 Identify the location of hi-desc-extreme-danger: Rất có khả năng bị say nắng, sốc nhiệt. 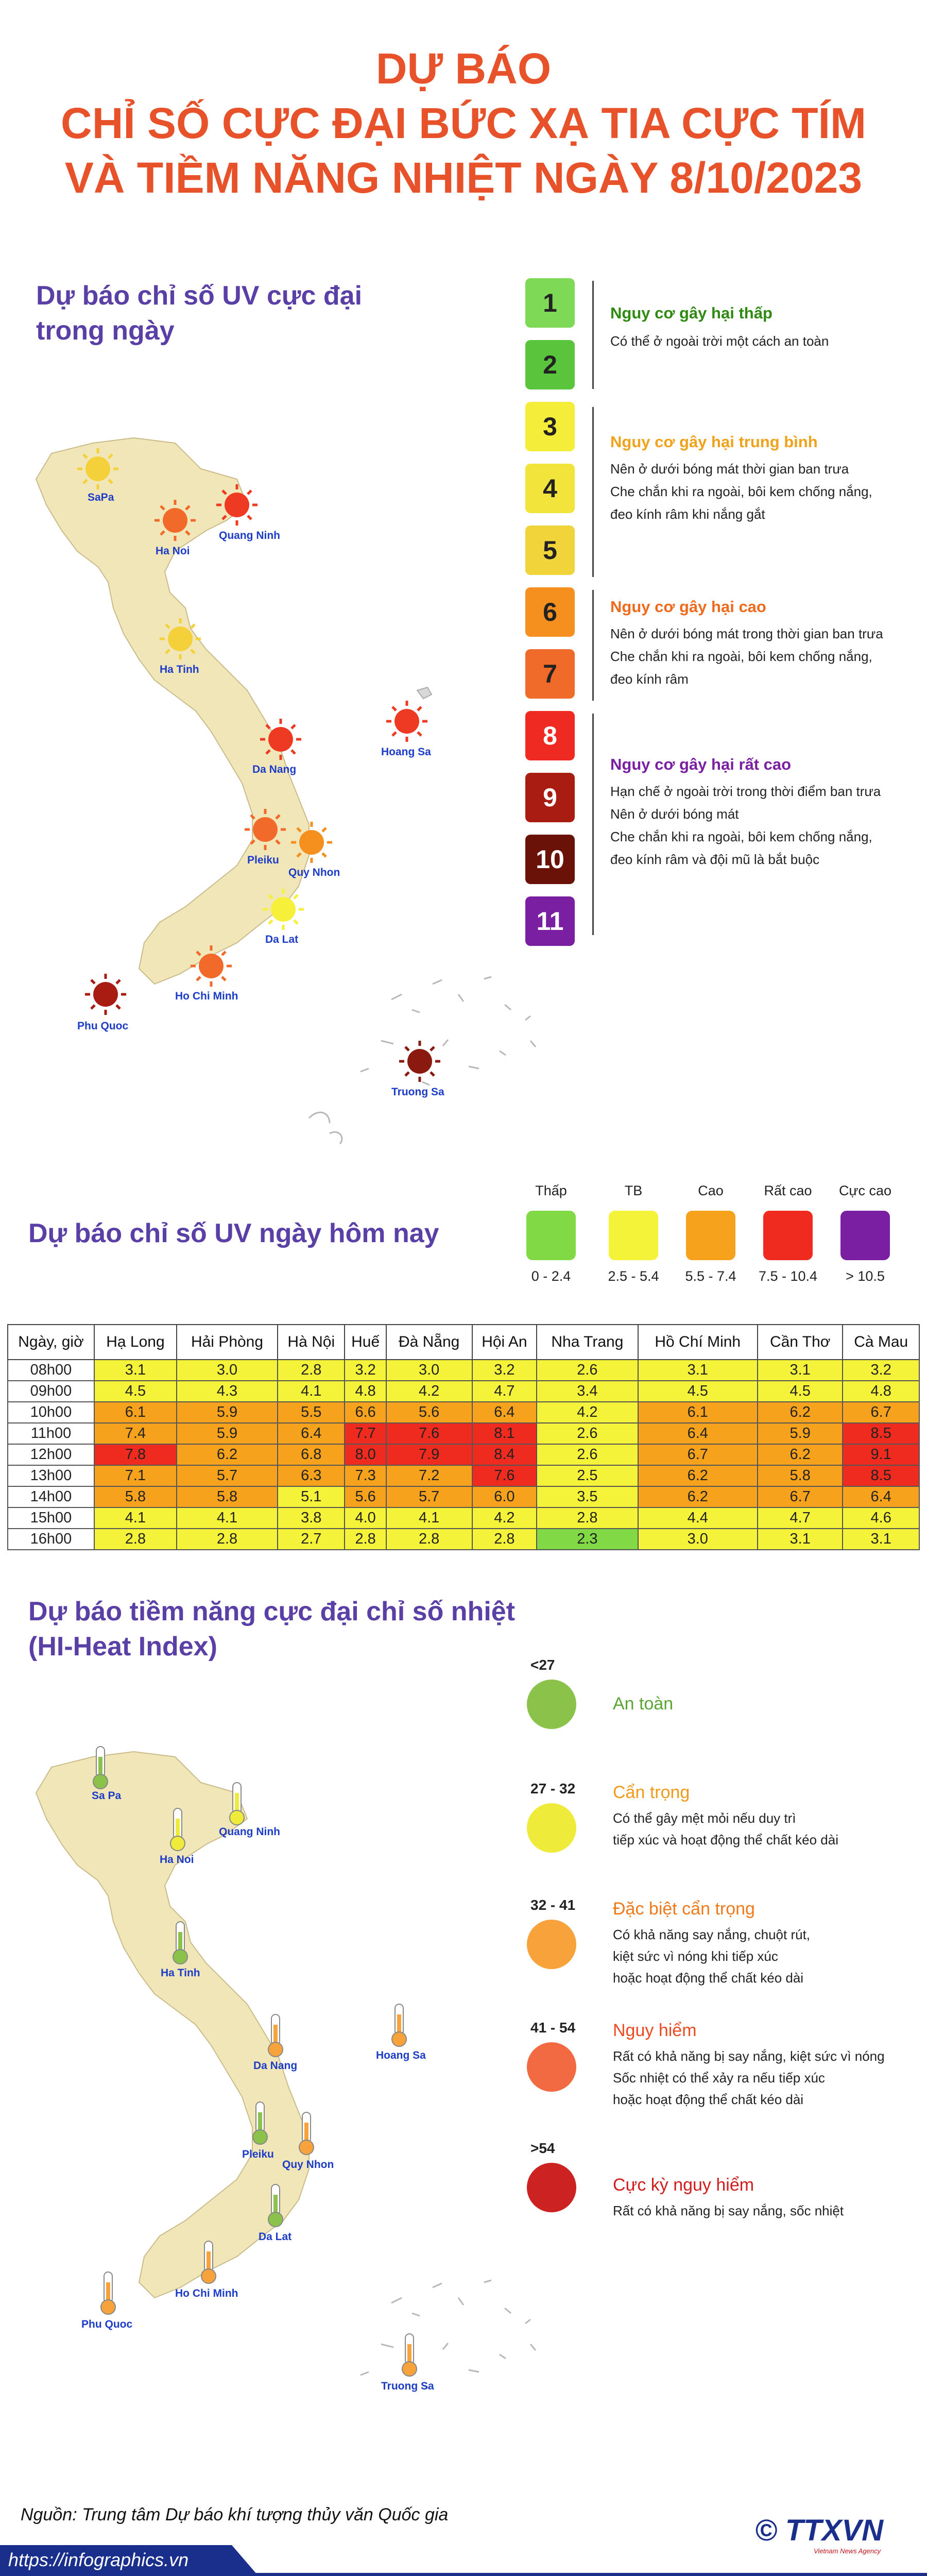
(767, 2211).